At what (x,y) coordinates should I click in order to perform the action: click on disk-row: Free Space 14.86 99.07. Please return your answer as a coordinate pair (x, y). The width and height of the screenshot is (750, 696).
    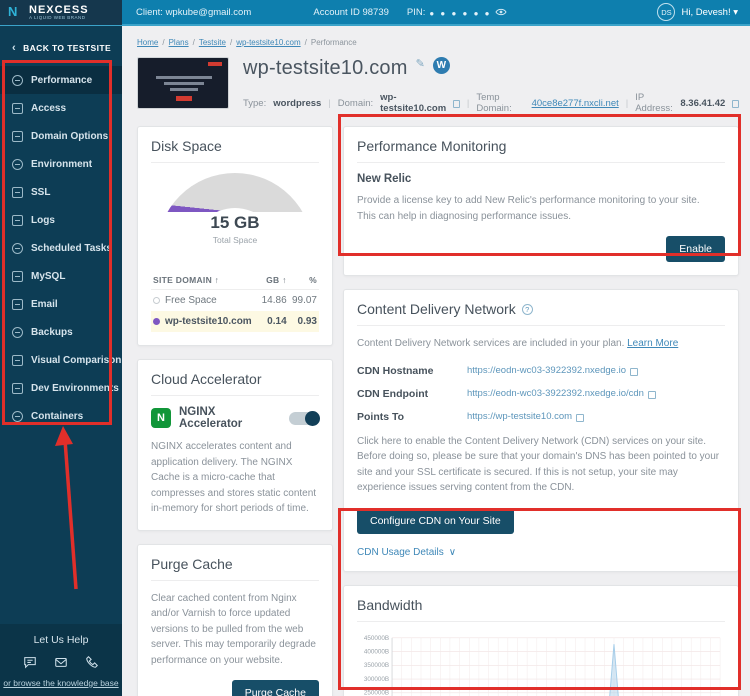
    Looking at the image, I should click on (235, 301).